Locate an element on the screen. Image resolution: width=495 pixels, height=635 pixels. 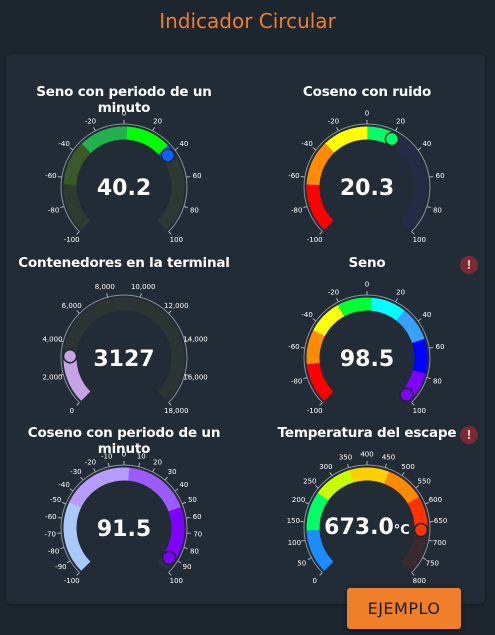
gauge-tick-label: 50 is located at coordinates (192, 500).